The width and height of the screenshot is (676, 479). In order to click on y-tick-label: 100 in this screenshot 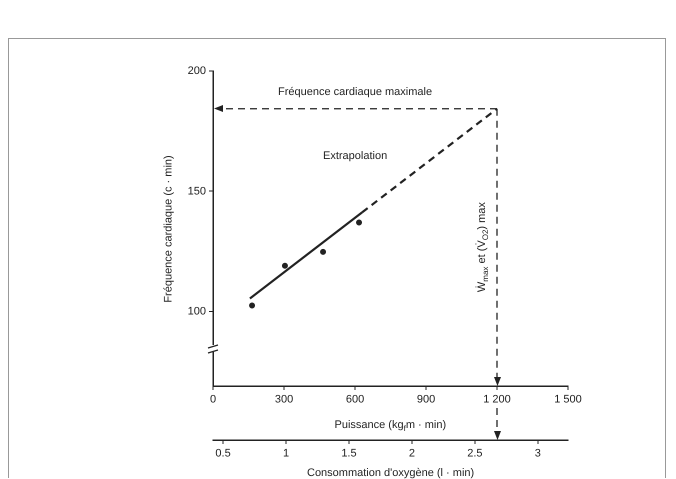, I will do `click(197, 311)`.